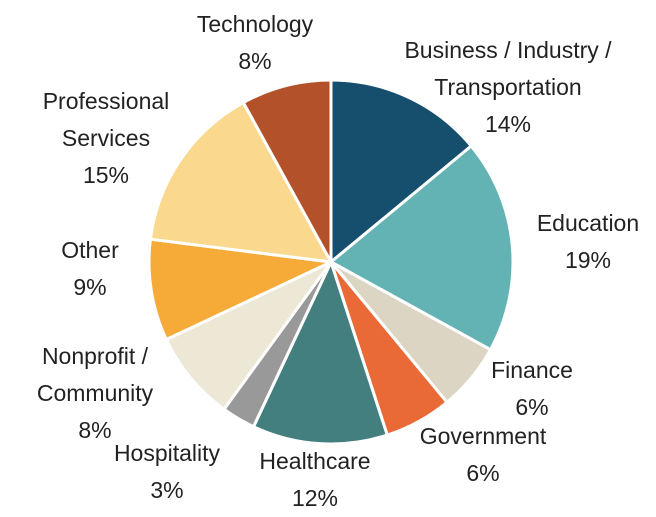 The height and width of the screenshot is (517, 656). I want to click on slice-label: Hospitality 3%, so click(167, 472).